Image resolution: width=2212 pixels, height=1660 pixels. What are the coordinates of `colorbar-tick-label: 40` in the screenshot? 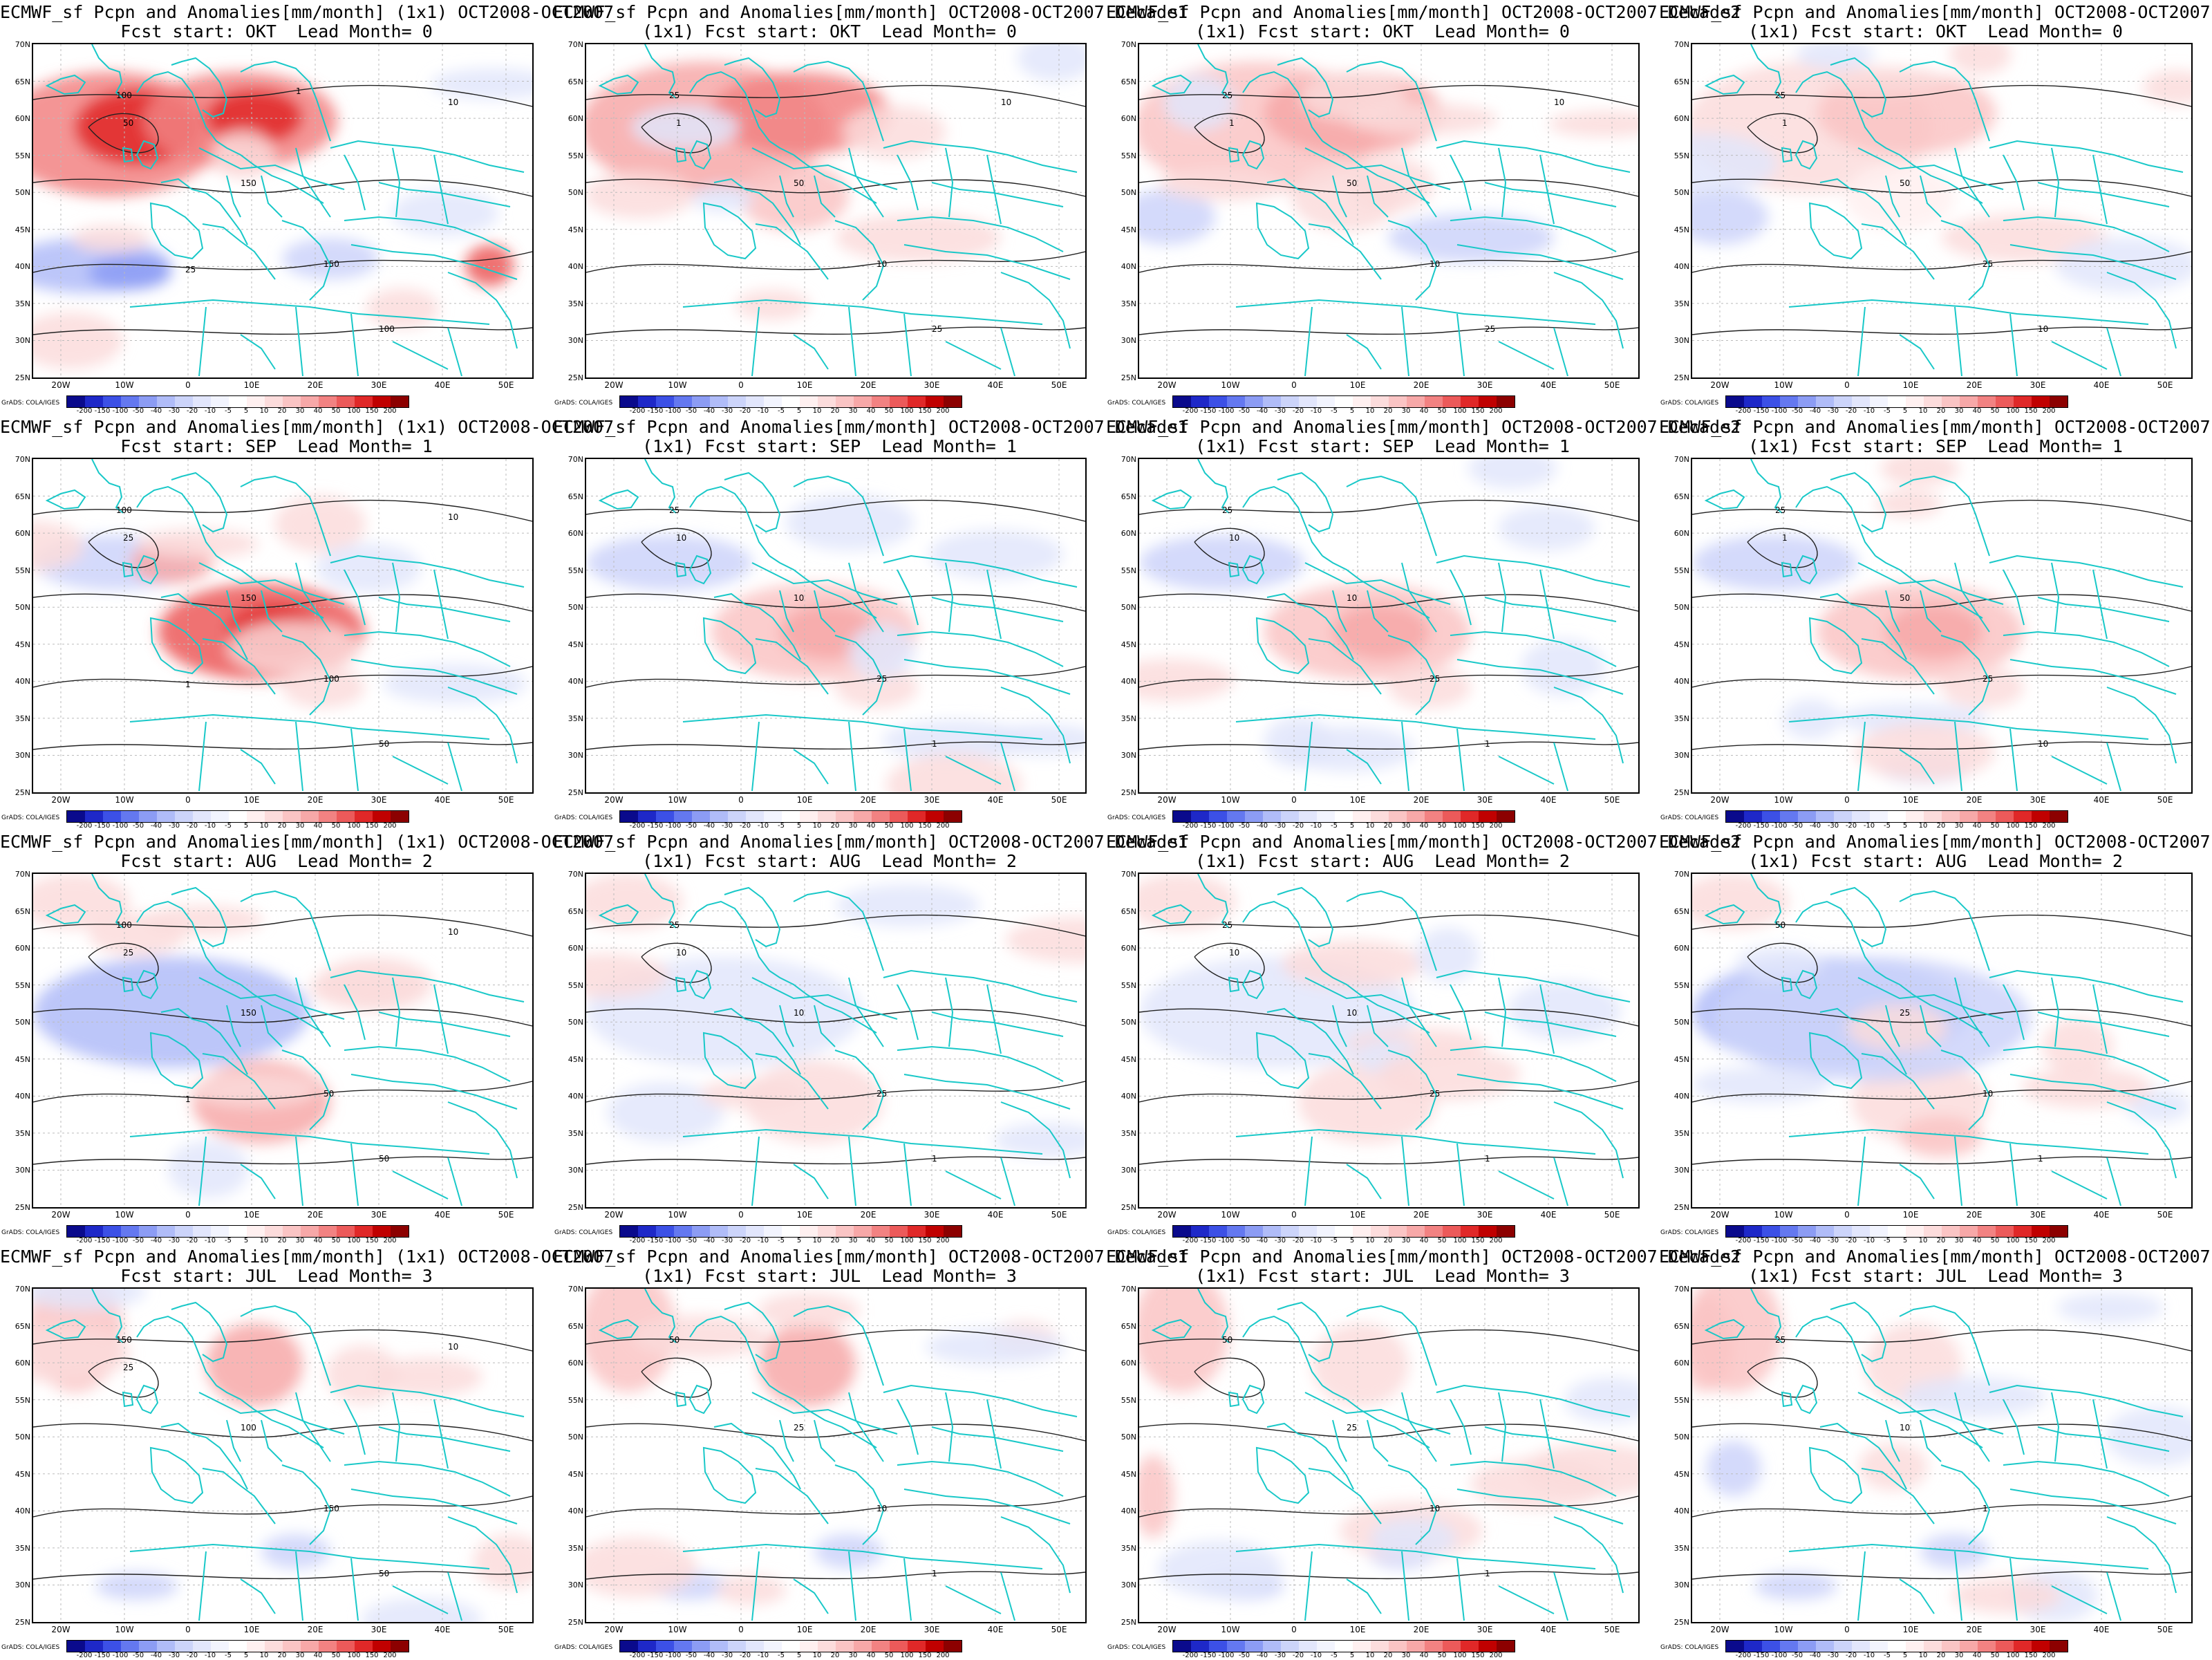 It's located at (1977, 411).